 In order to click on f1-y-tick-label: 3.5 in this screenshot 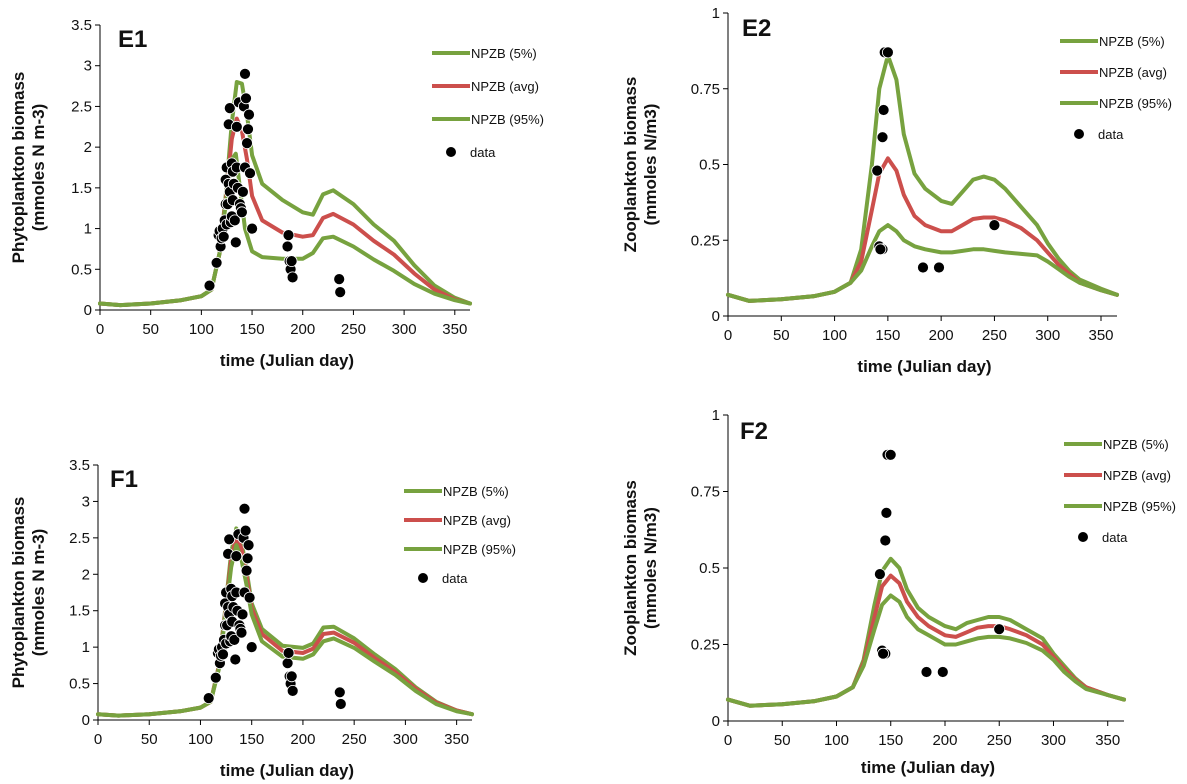, I will do `click(79, 465)`.